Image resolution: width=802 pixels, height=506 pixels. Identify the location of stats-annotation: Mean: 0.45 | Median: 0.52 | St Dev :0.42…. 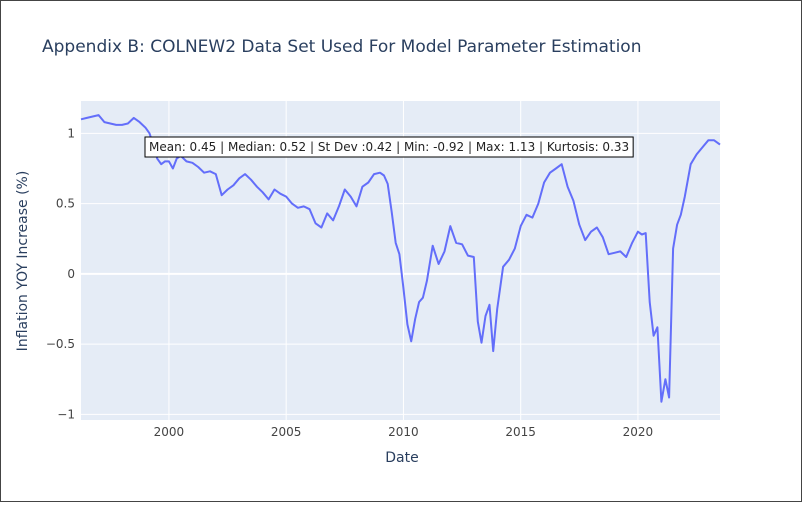
(389, 147).